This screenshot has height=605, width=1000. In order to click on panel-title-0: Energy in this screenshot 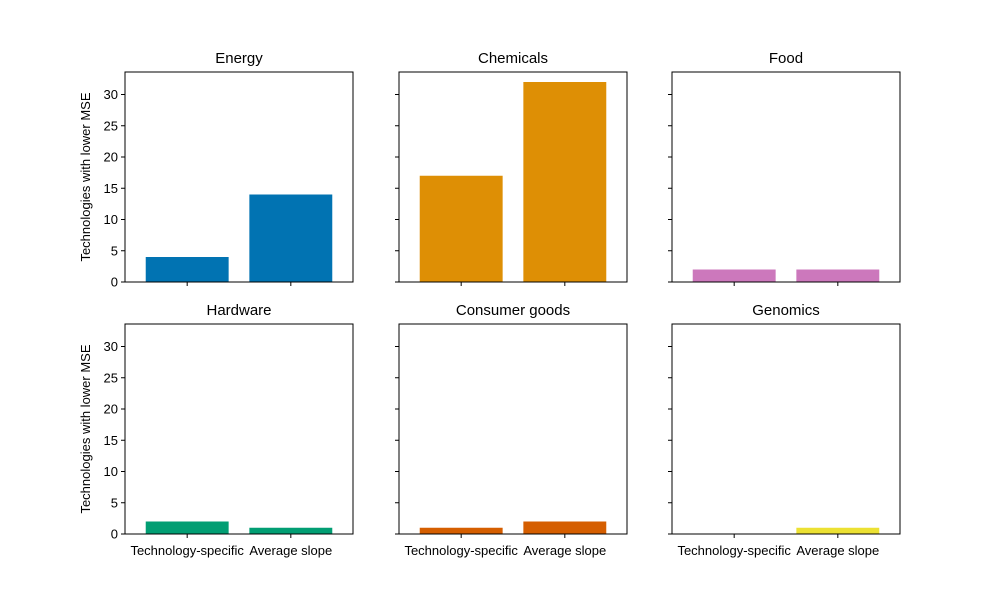, I will do `click(239, 58)`.